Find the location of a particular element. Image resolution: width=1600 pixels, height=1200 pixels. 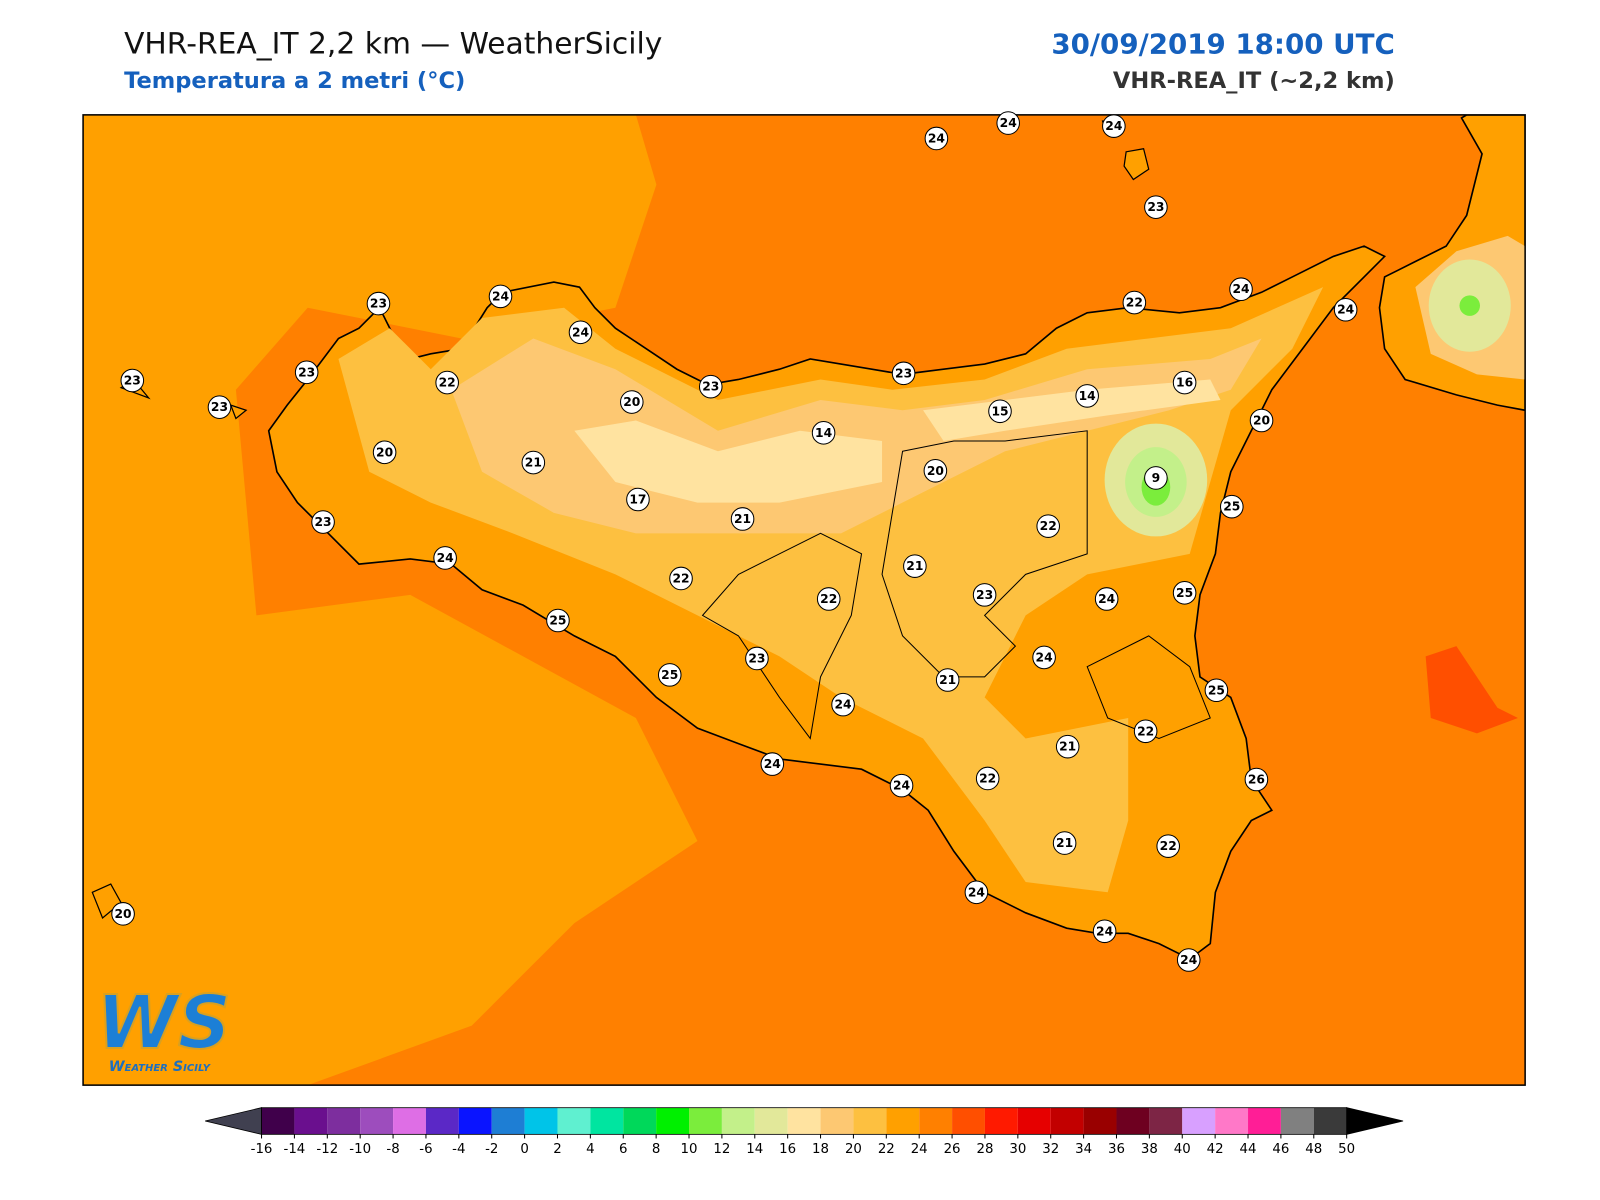

colorbar-under is located at coordinates (233, 1121).